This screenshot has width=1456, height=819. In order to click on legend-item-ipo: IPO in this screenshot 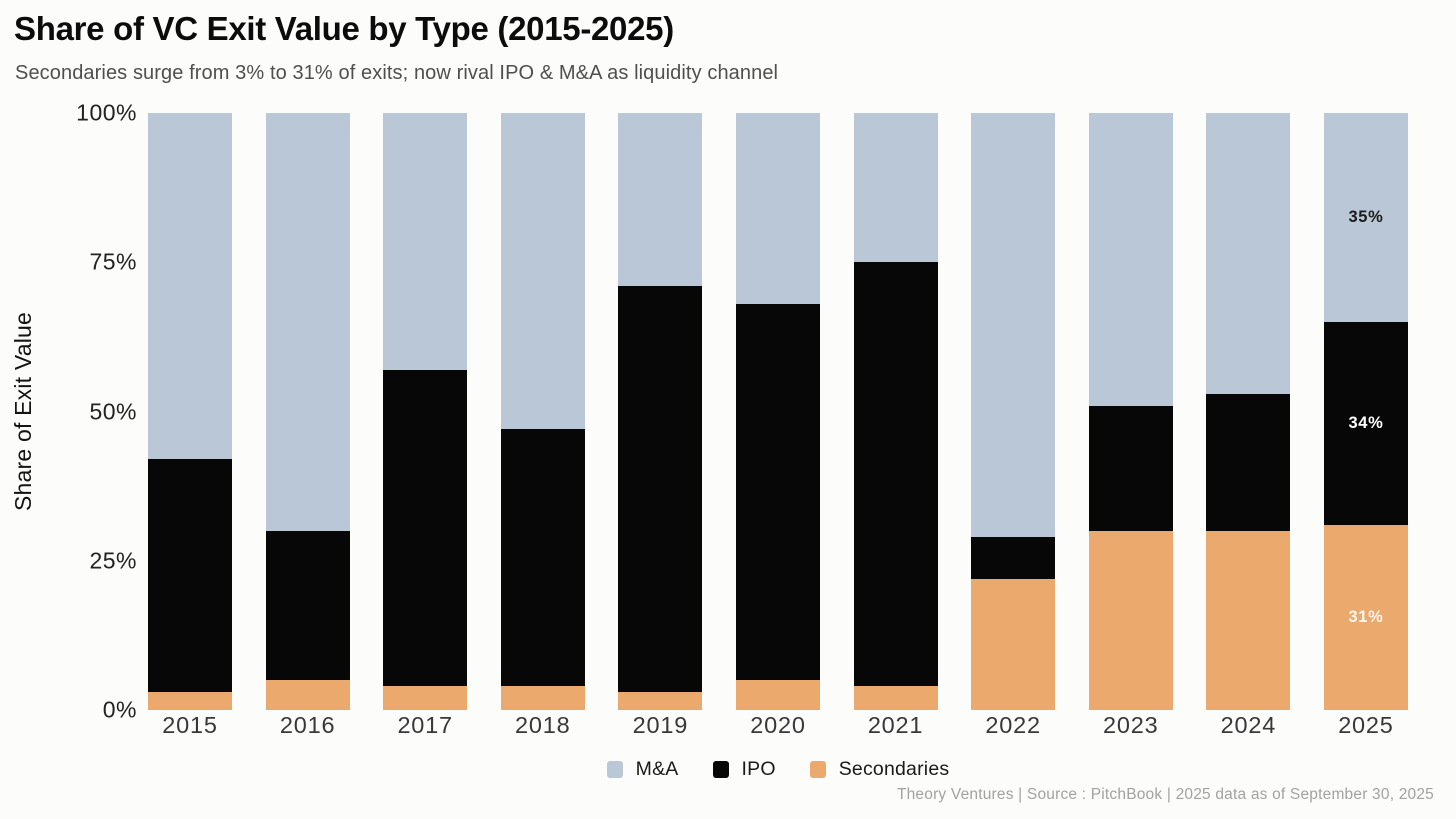, I will do `click(744, 769)`.